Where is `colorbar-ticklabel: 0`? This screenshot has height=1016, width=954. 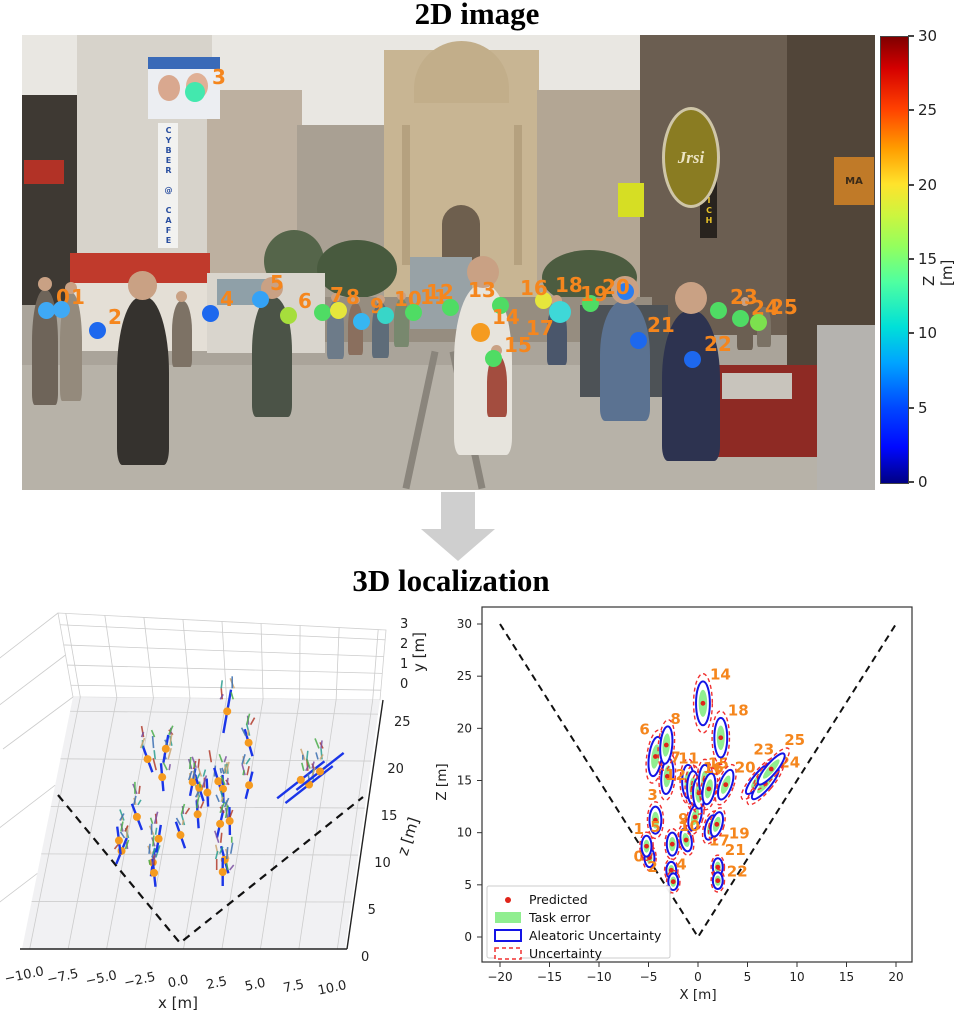 colorbar-ticklabel: 0 is located at coordinates (923, 482).